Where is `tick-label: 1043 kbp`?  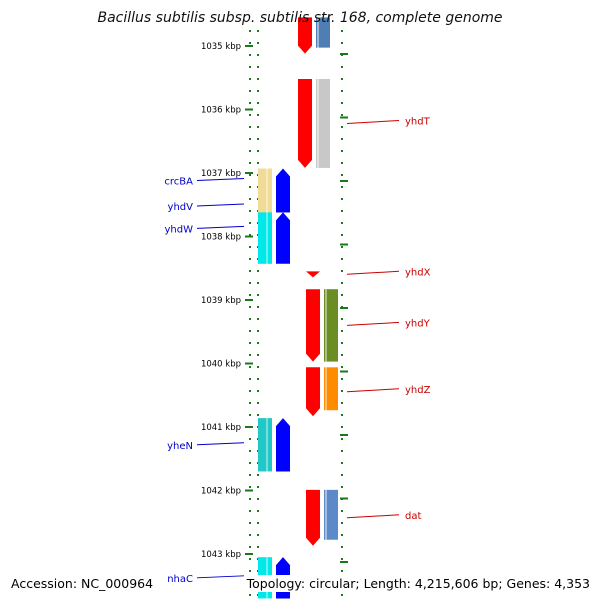
tick-label: 1043 kbp is located at coordinates (221, 555).